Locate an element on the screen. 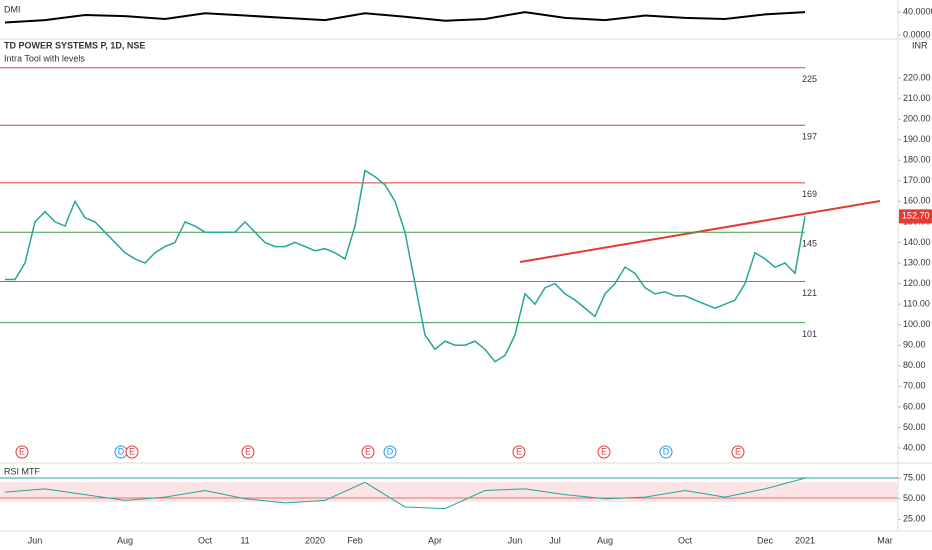  y-tick-label: 100.00 is located at coordinates (917, 324).